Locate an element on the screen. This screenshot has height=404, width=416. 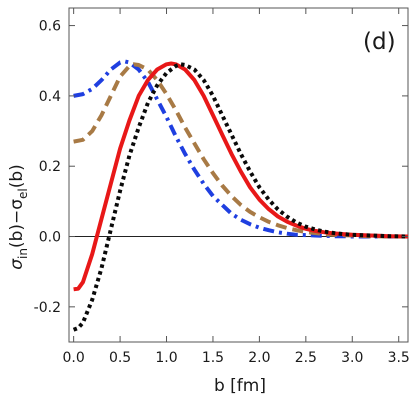
y-axis-title: σin(b)−σel(b) is located at coordinates (18, 217).